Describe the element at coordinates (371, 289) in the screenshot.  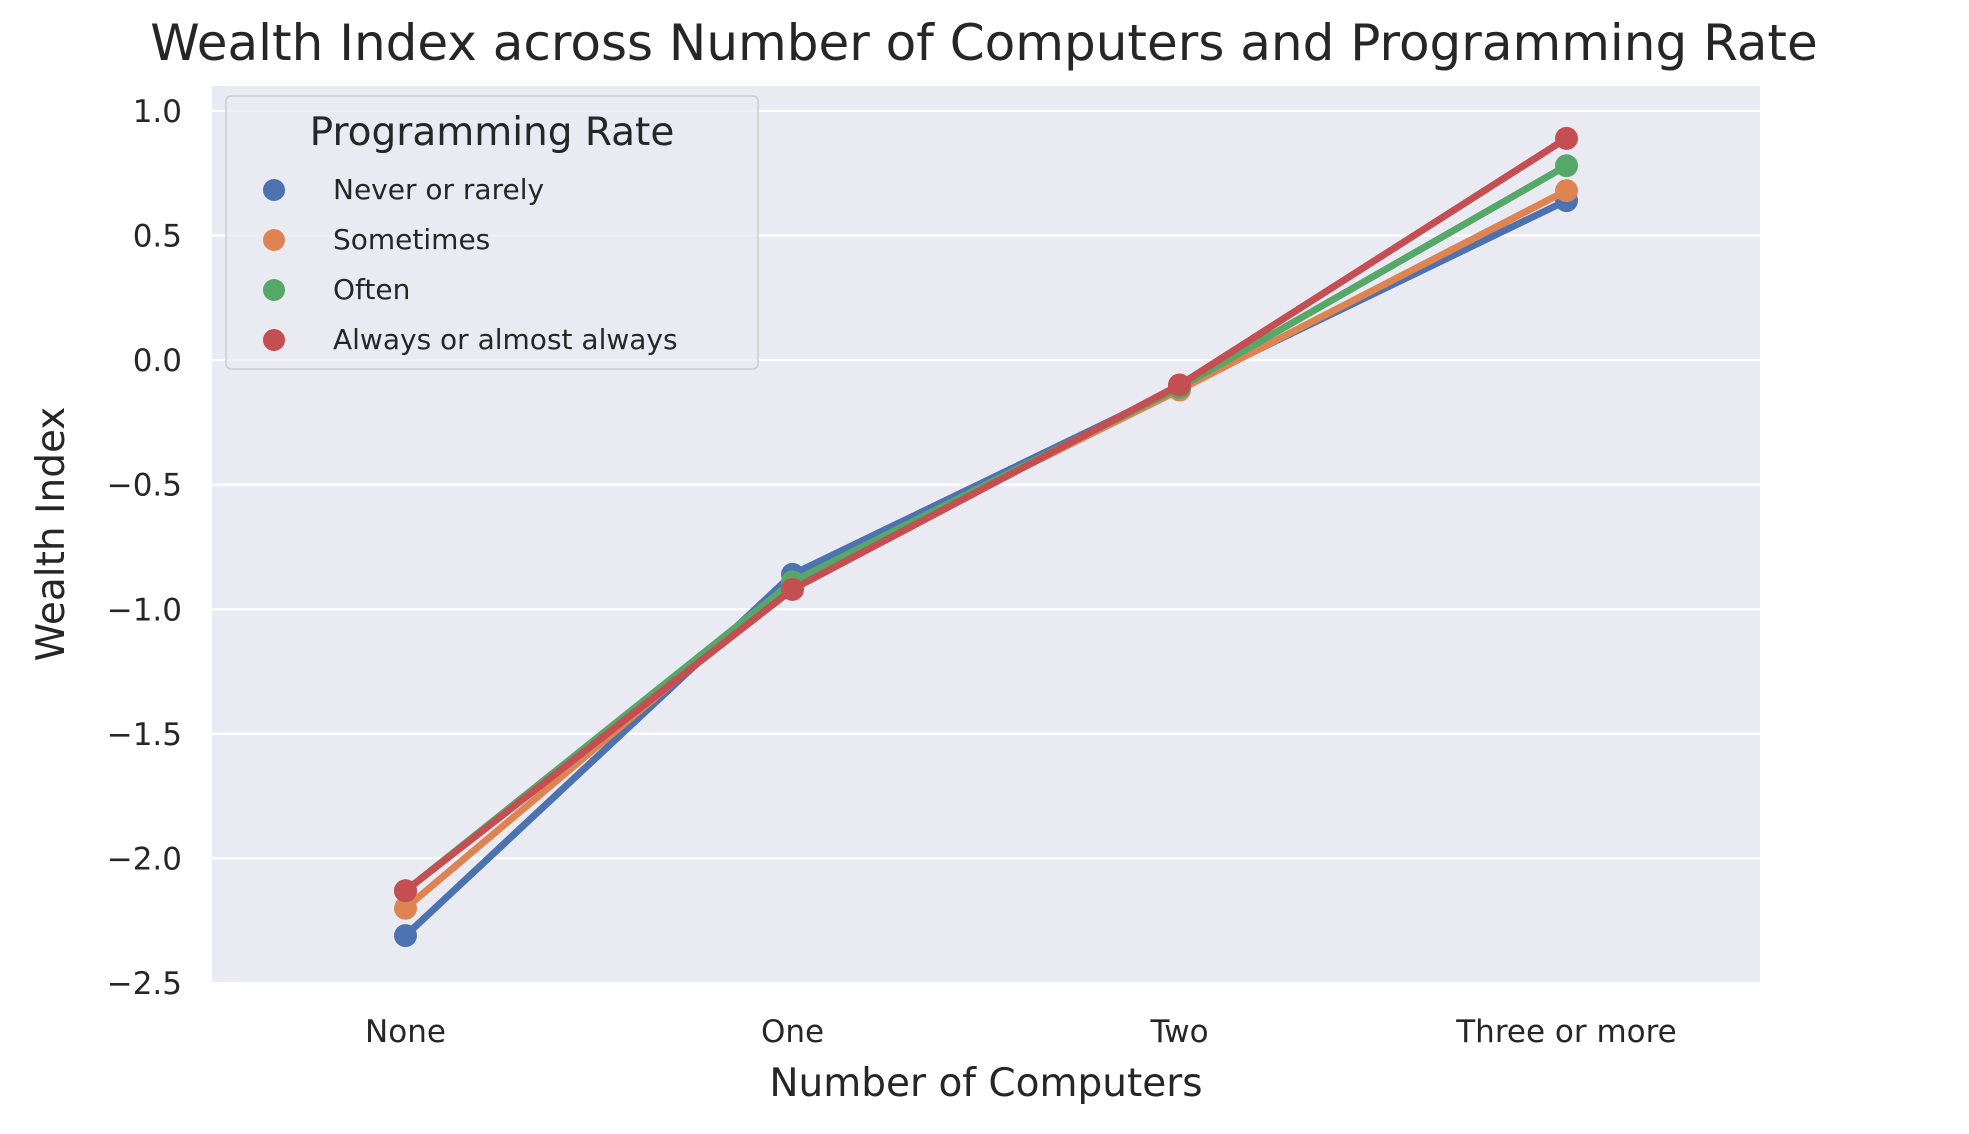
I see `legend-label: Often` at that location.